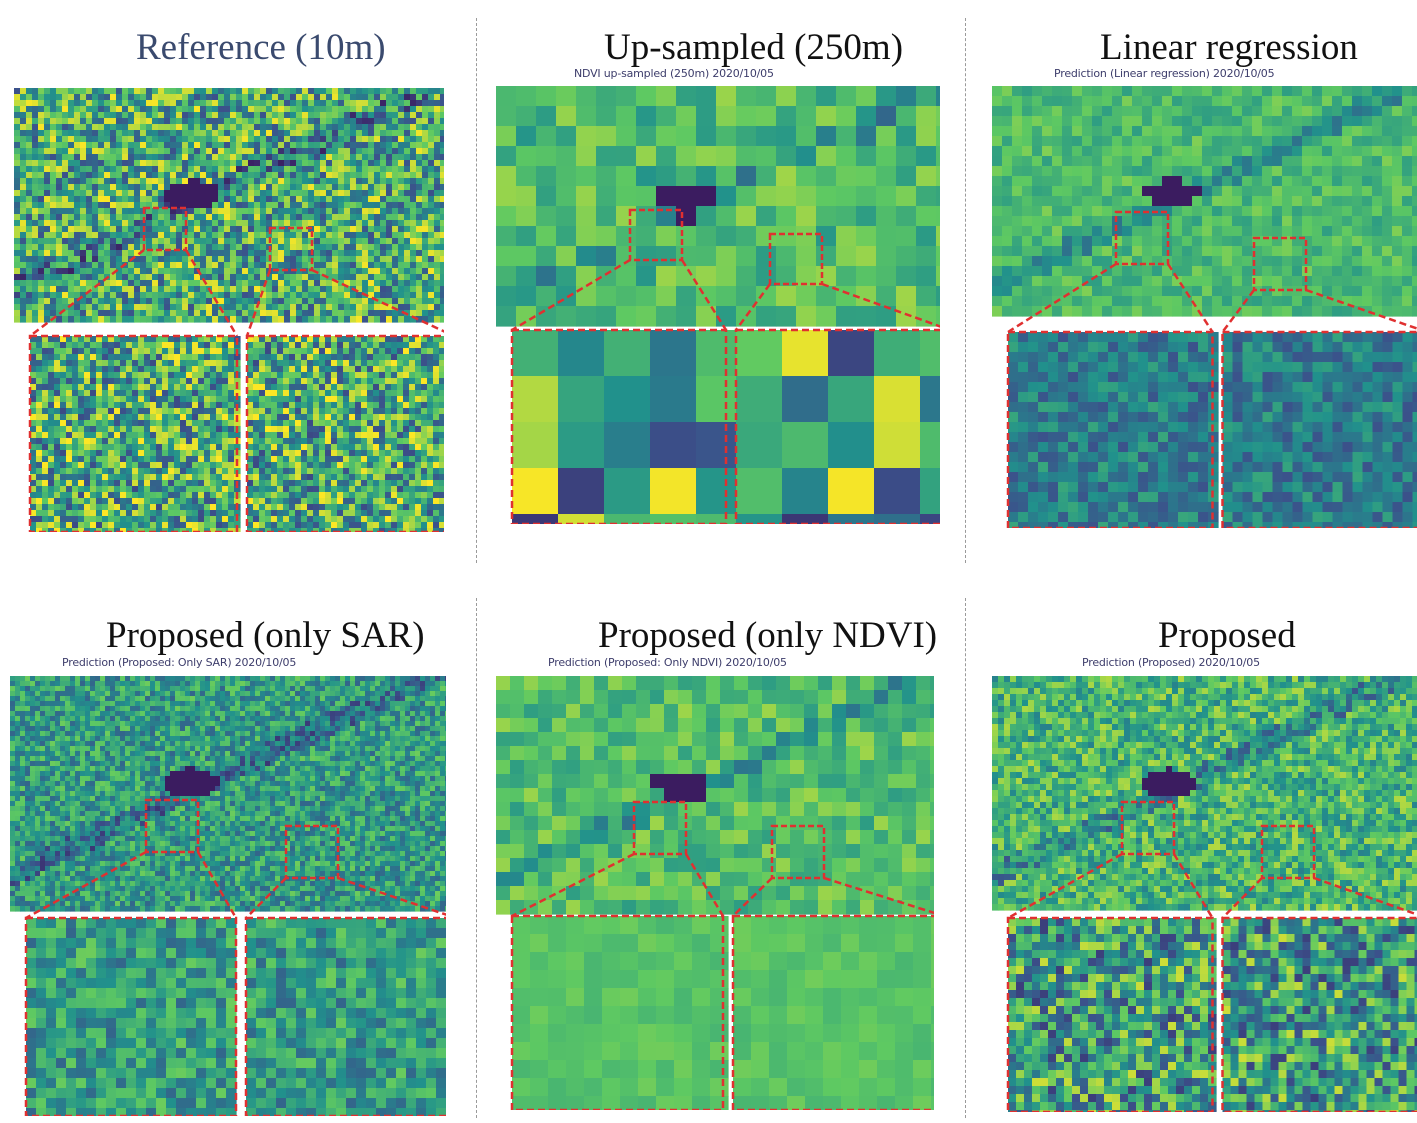  I want to click on reference-ndvi-map, so click(229, 310).